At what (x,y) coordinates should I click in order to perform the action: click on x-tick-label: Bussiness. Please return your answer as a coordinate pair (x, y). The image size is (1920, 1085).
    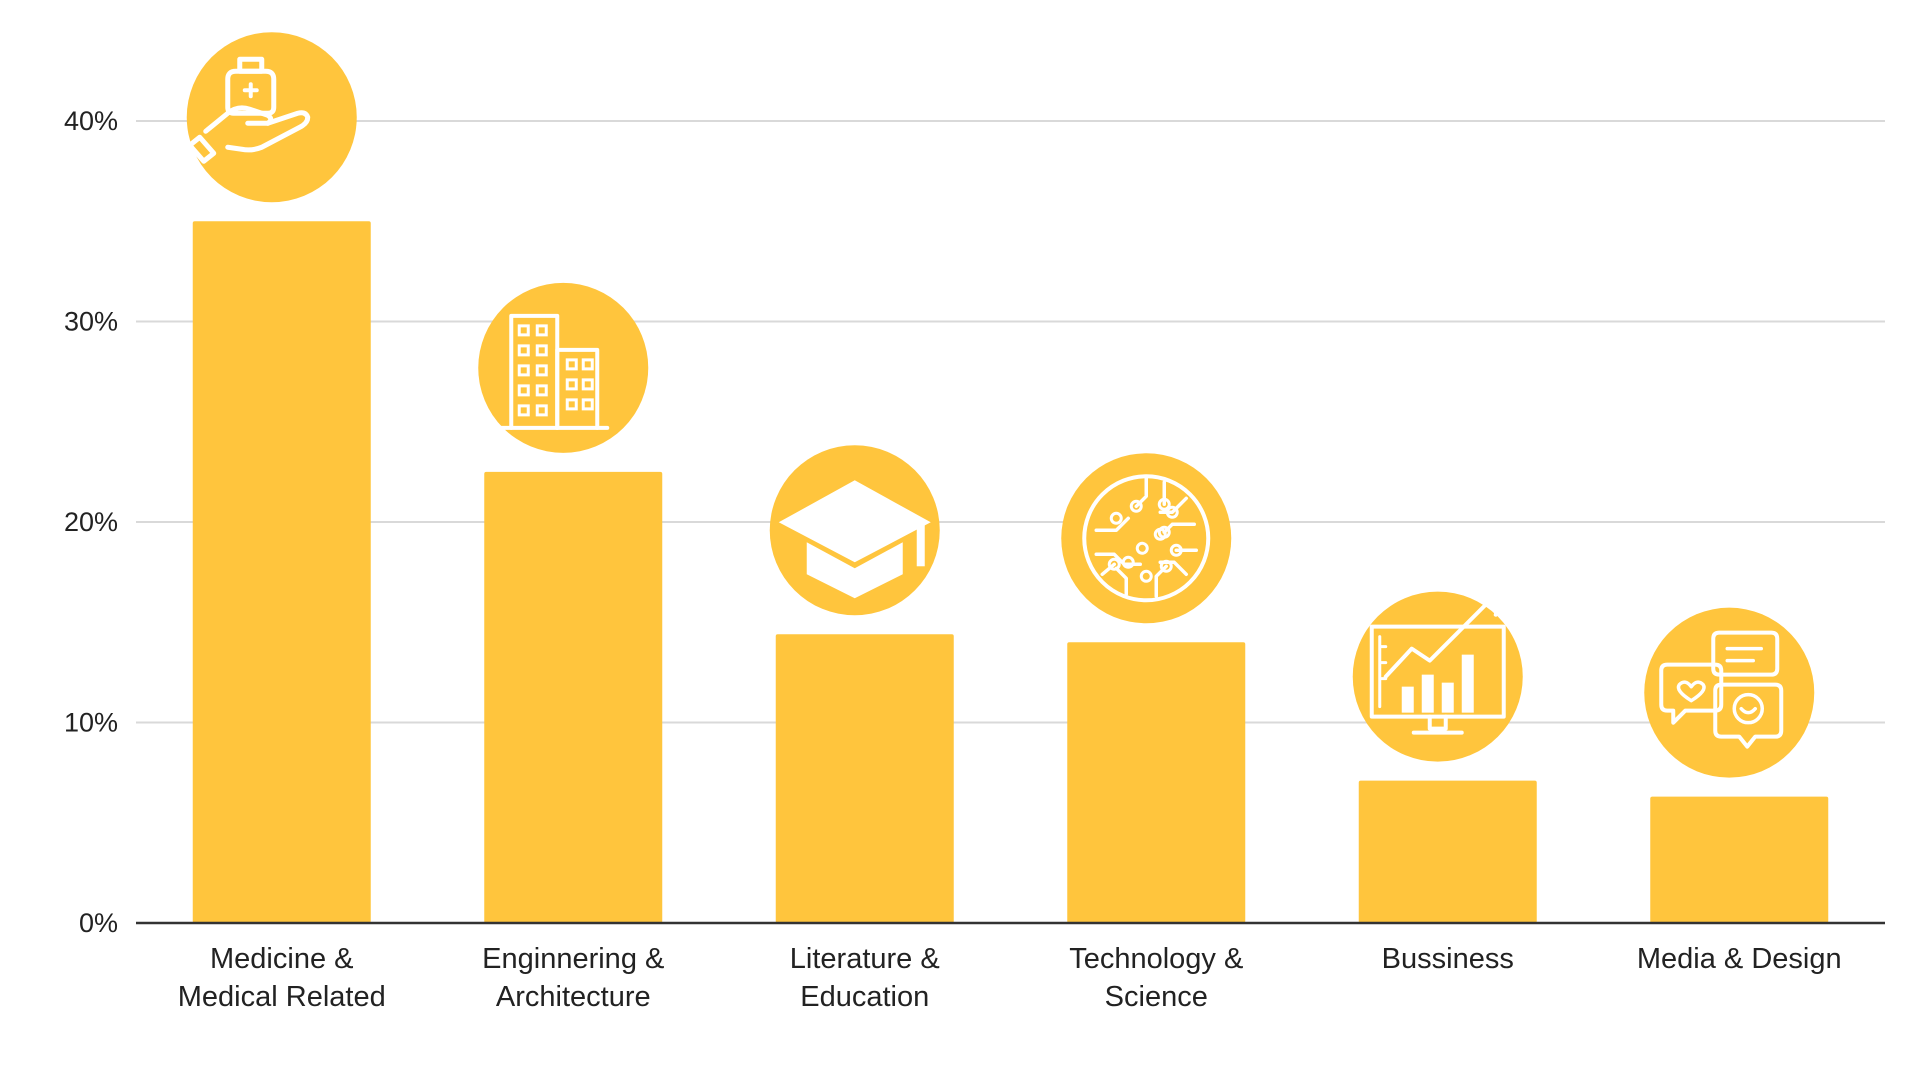
    Looking at the image, I should click on (1448, 959).